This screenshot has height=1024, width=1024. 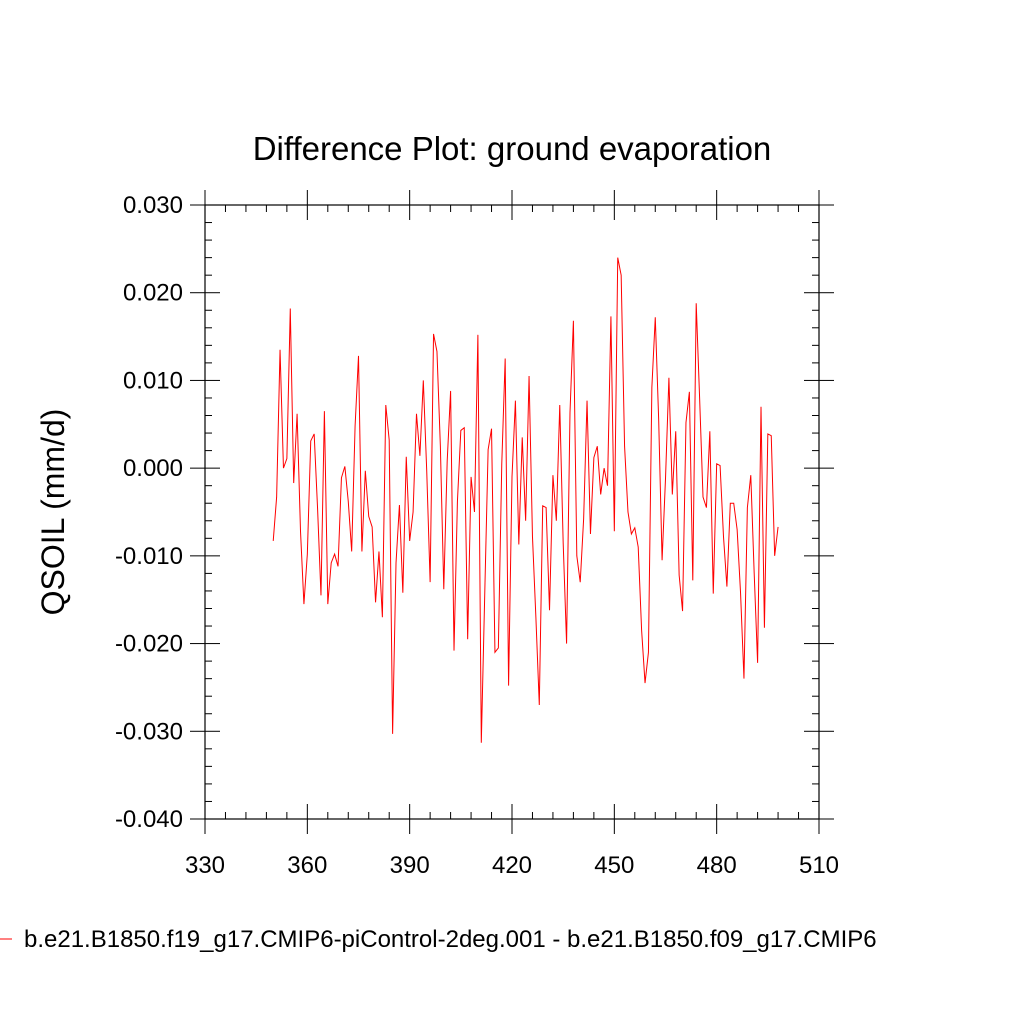 What do you see at coordinates (614, 865) in the screenshot?
I see `x-tick-label: 450` at bounding box center [614, 865].